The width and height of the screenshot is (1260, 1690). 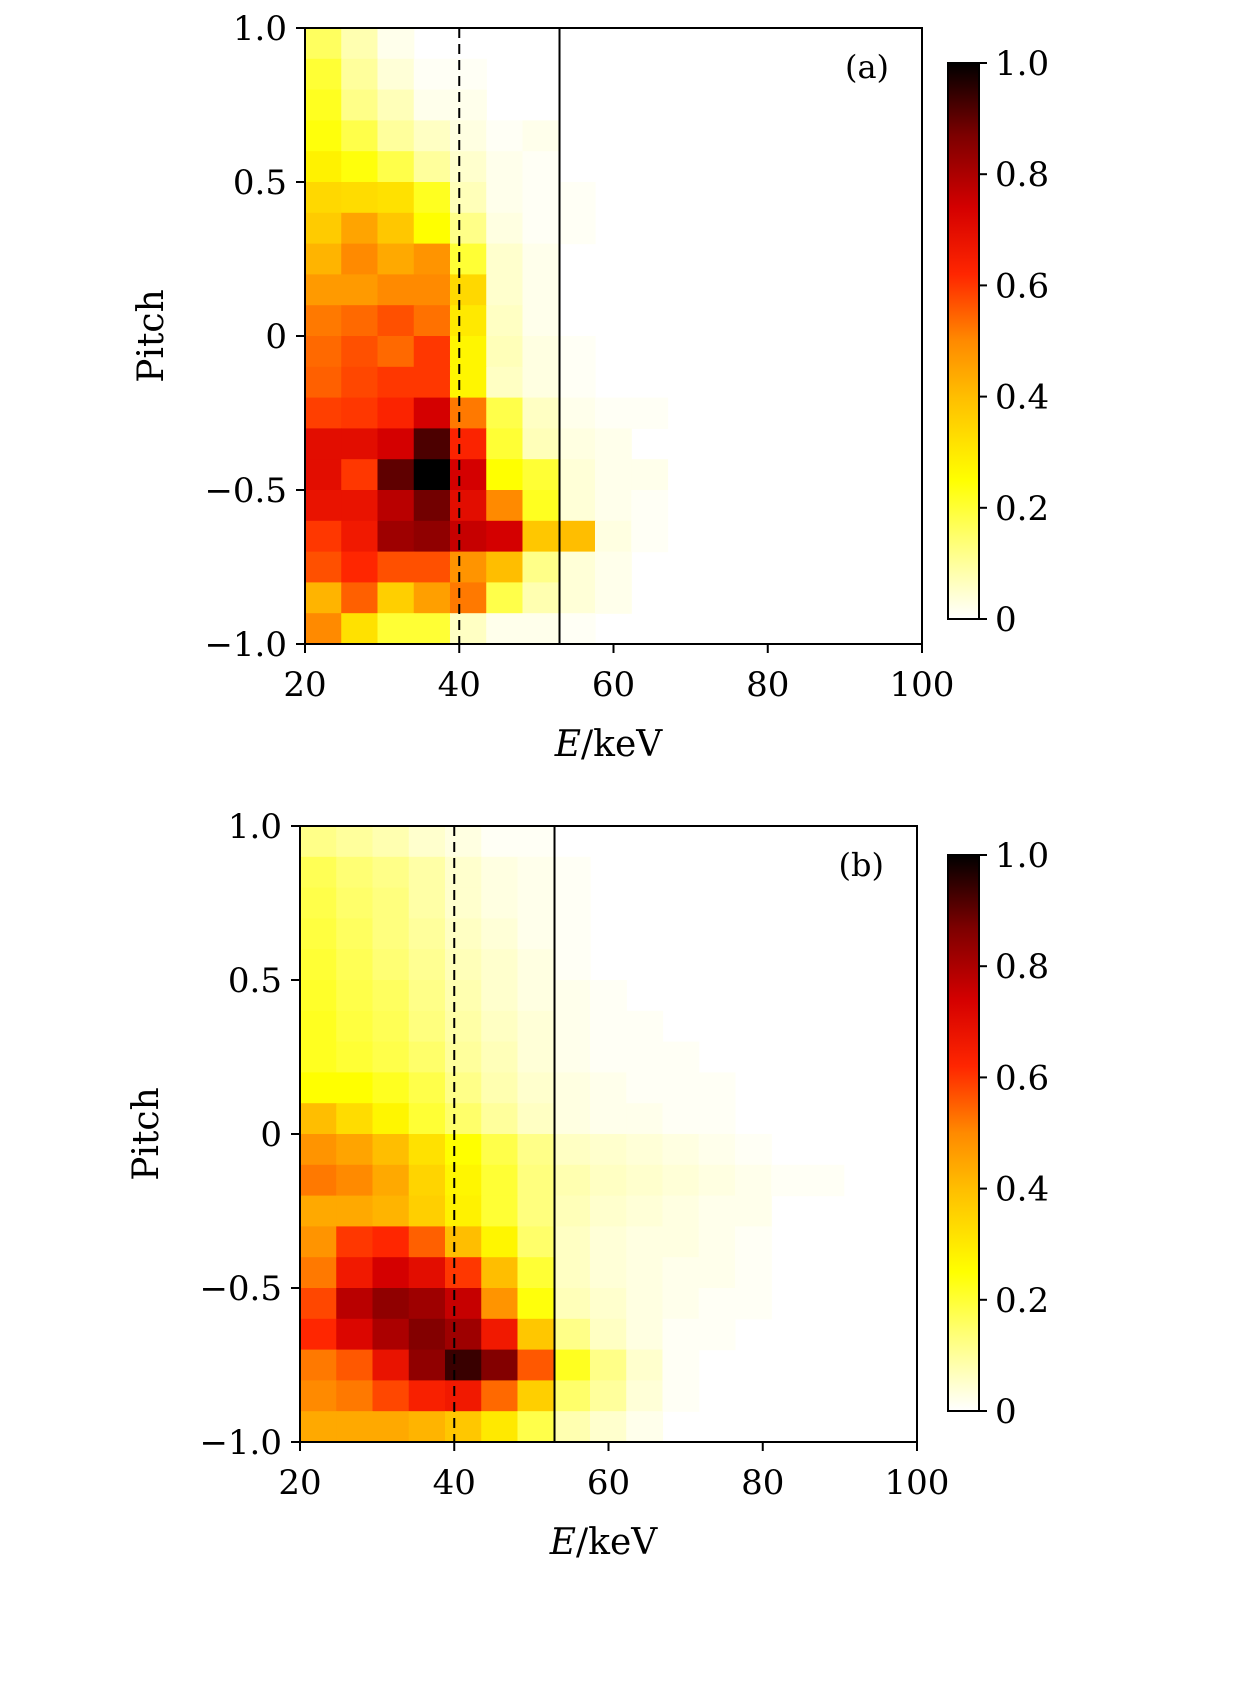 I want to click on colorbar-tick-label: 0.4, so click(x=1022, y=398).